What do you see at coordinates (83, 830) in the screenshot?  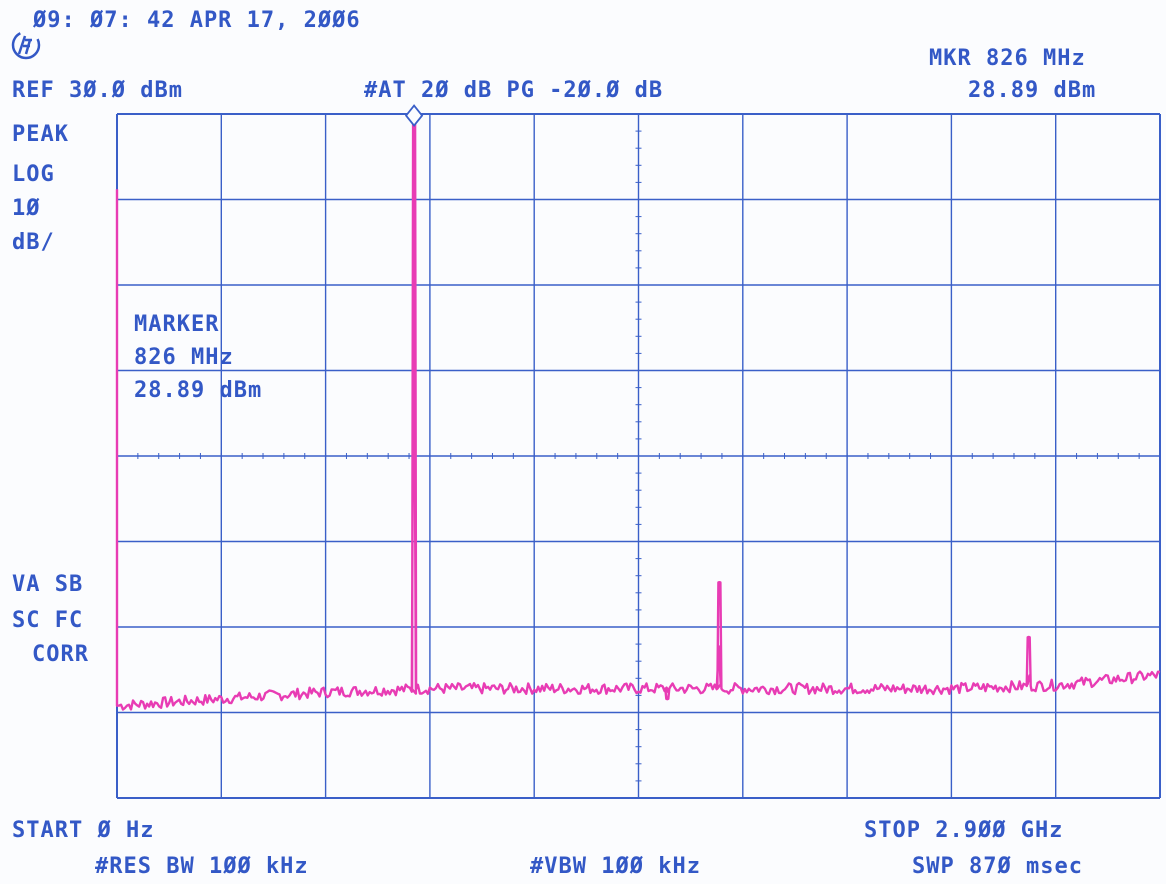 I see `start-frequency: START Ø Hz` at bounding box center [83, 830].